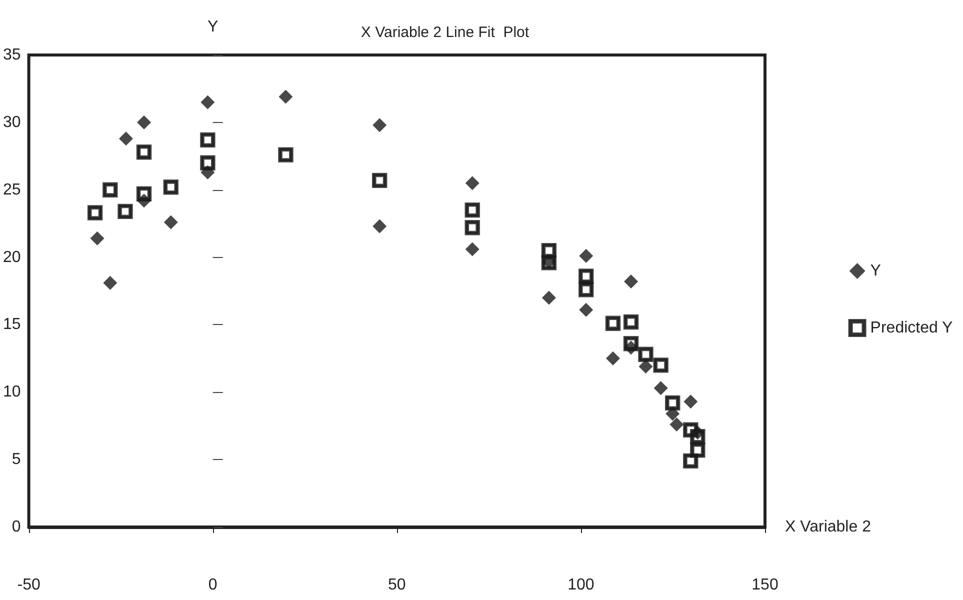 Image resolution: width=963 pixels, height=600 pixels. What do you see at coordinates (213, 585) in the screenshot?
I see `x-tick-label: 0` at bounding box center [213, 585].